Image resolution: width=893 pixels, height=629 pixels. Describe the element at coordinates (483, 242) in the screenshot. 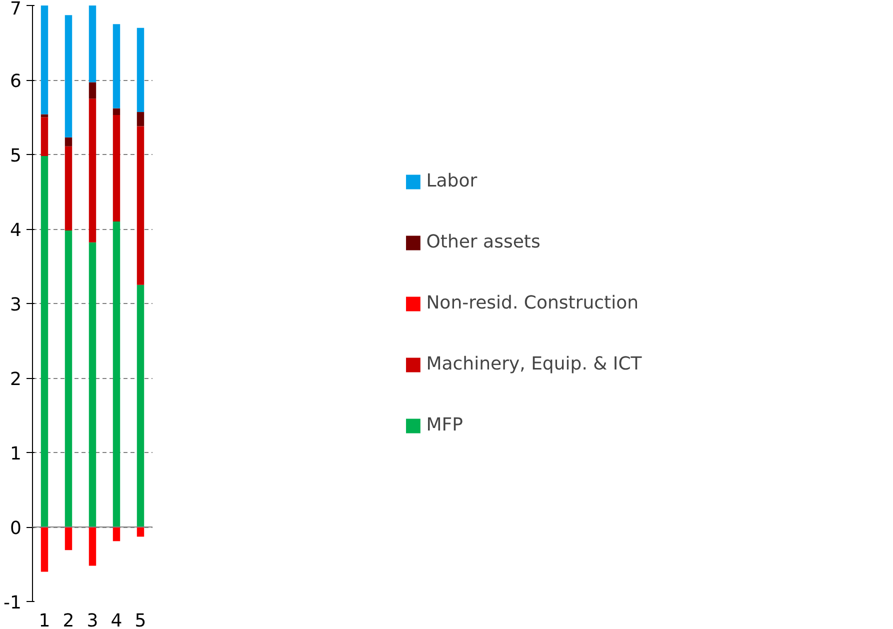

I see `legend-label: Other assets` at that location.